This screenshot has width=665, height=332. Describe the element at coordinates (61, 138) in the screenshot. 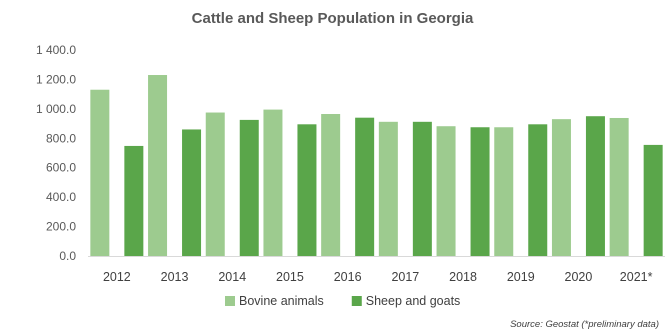

I see `y-tick-label: 800.0` at that location.